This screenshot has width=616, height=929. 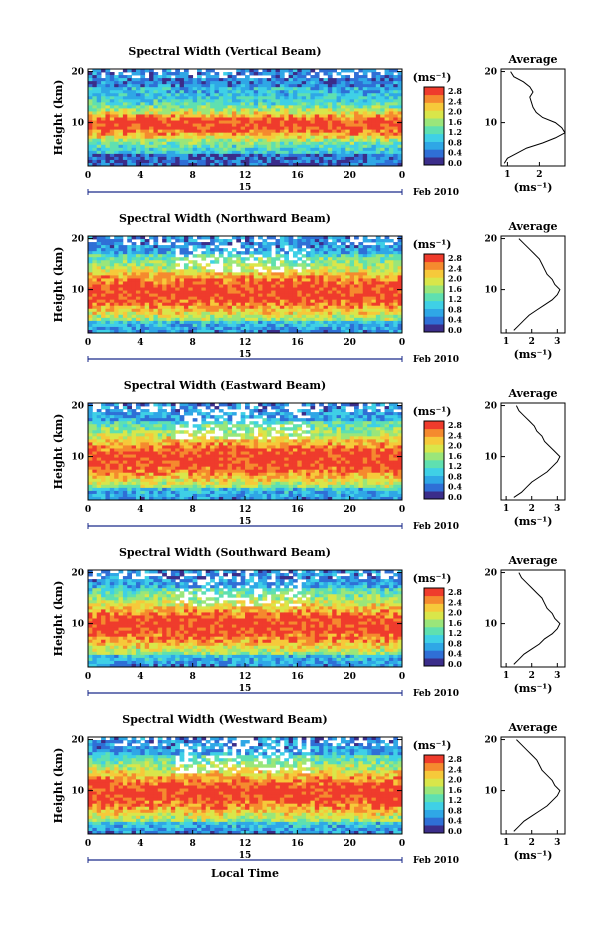 I want to click on y-axis-label: Height (km), so click(x=58, y=285).